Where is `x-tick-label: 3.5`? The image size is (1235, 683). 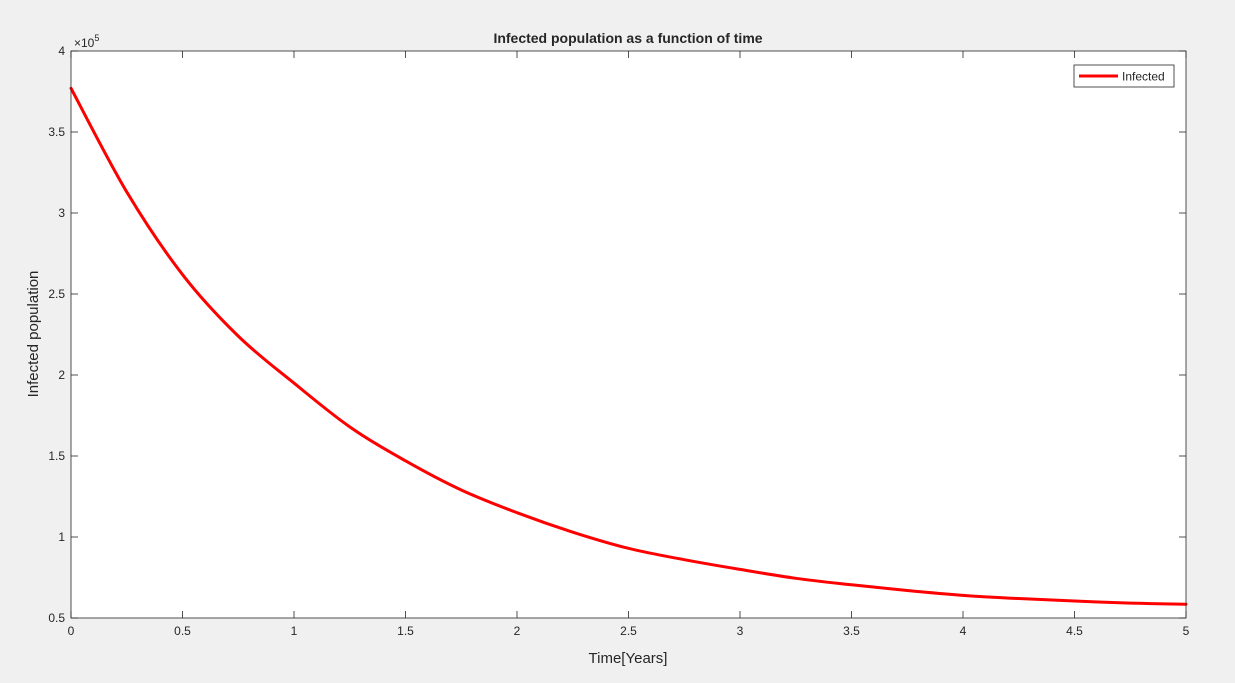
x-tick-label: 3.5 is located at coordinates (851, 631).